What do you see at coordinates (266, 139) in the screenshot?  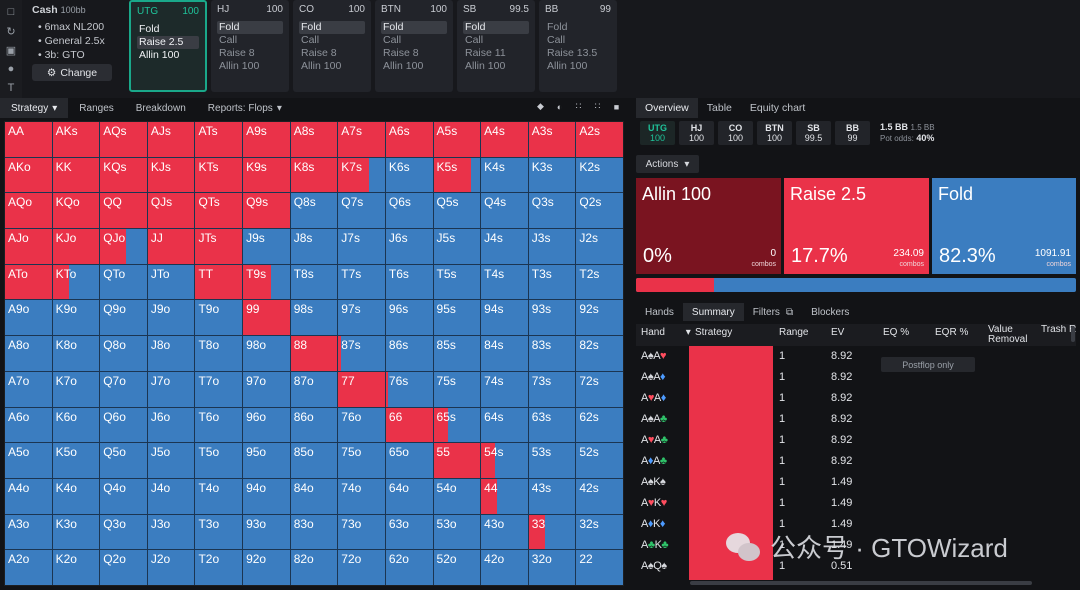 I see `hand-cell: A9s` at bounding box center [266, 139].